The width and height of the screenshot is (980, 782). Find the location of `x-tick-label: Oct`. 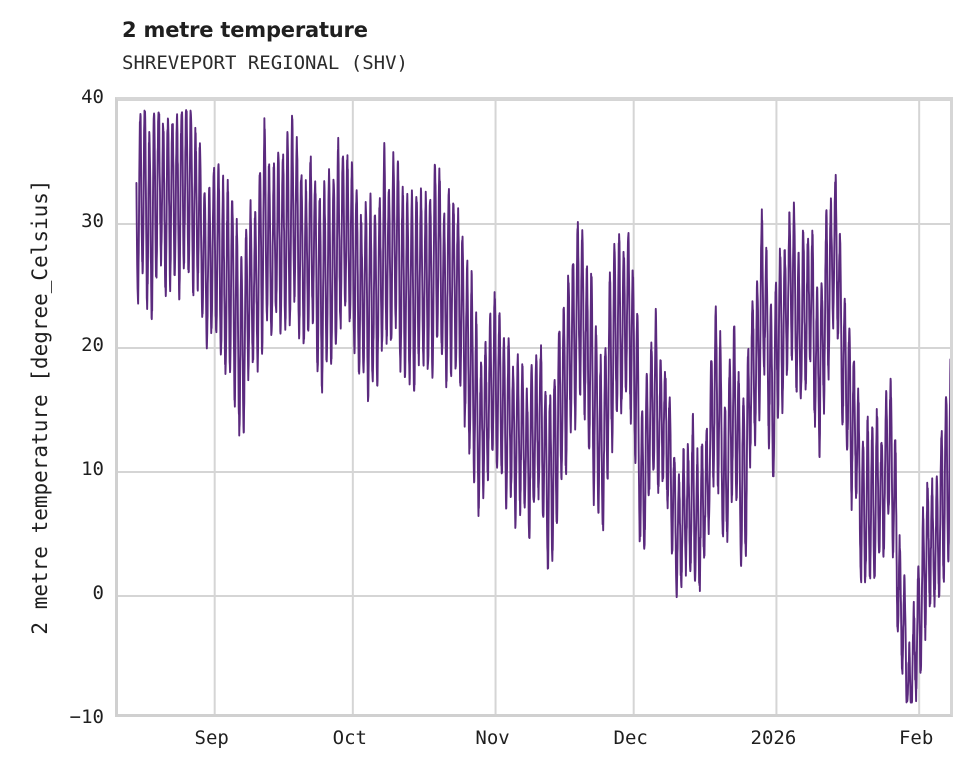

x-tick-label: Oct is located at coordinates (349, 738).